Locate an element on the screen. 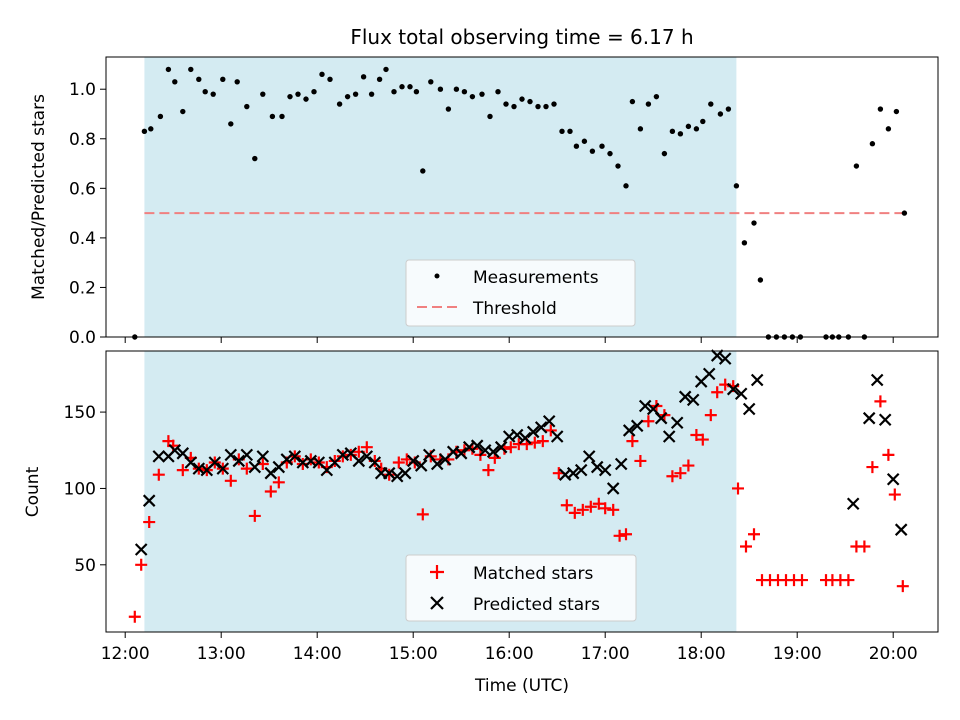 The image size is (960, 720). top-y-tick-label: 1.0 is located at coordinates (82, 90).